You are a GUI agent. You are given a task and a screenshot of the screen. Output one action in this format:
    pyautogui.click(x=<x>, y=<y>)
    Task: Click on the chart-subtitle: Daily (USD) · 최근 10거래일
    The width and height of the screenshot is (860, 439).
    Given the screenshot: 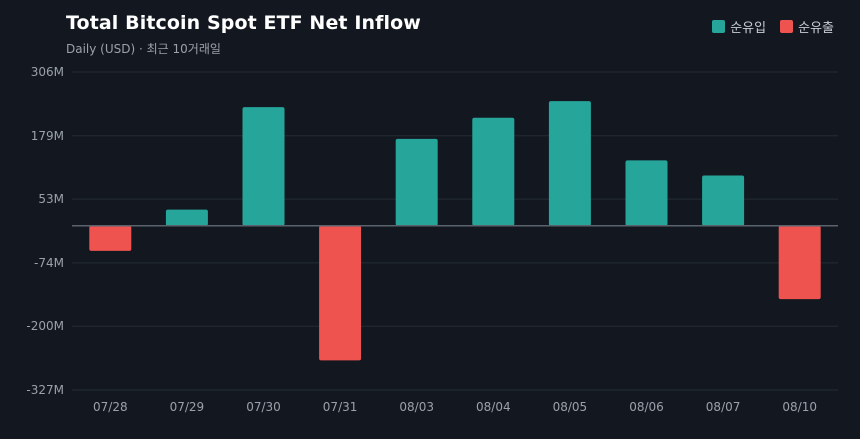 What is the action you would take?
    pyautogui.click(x=143, y=49)
    